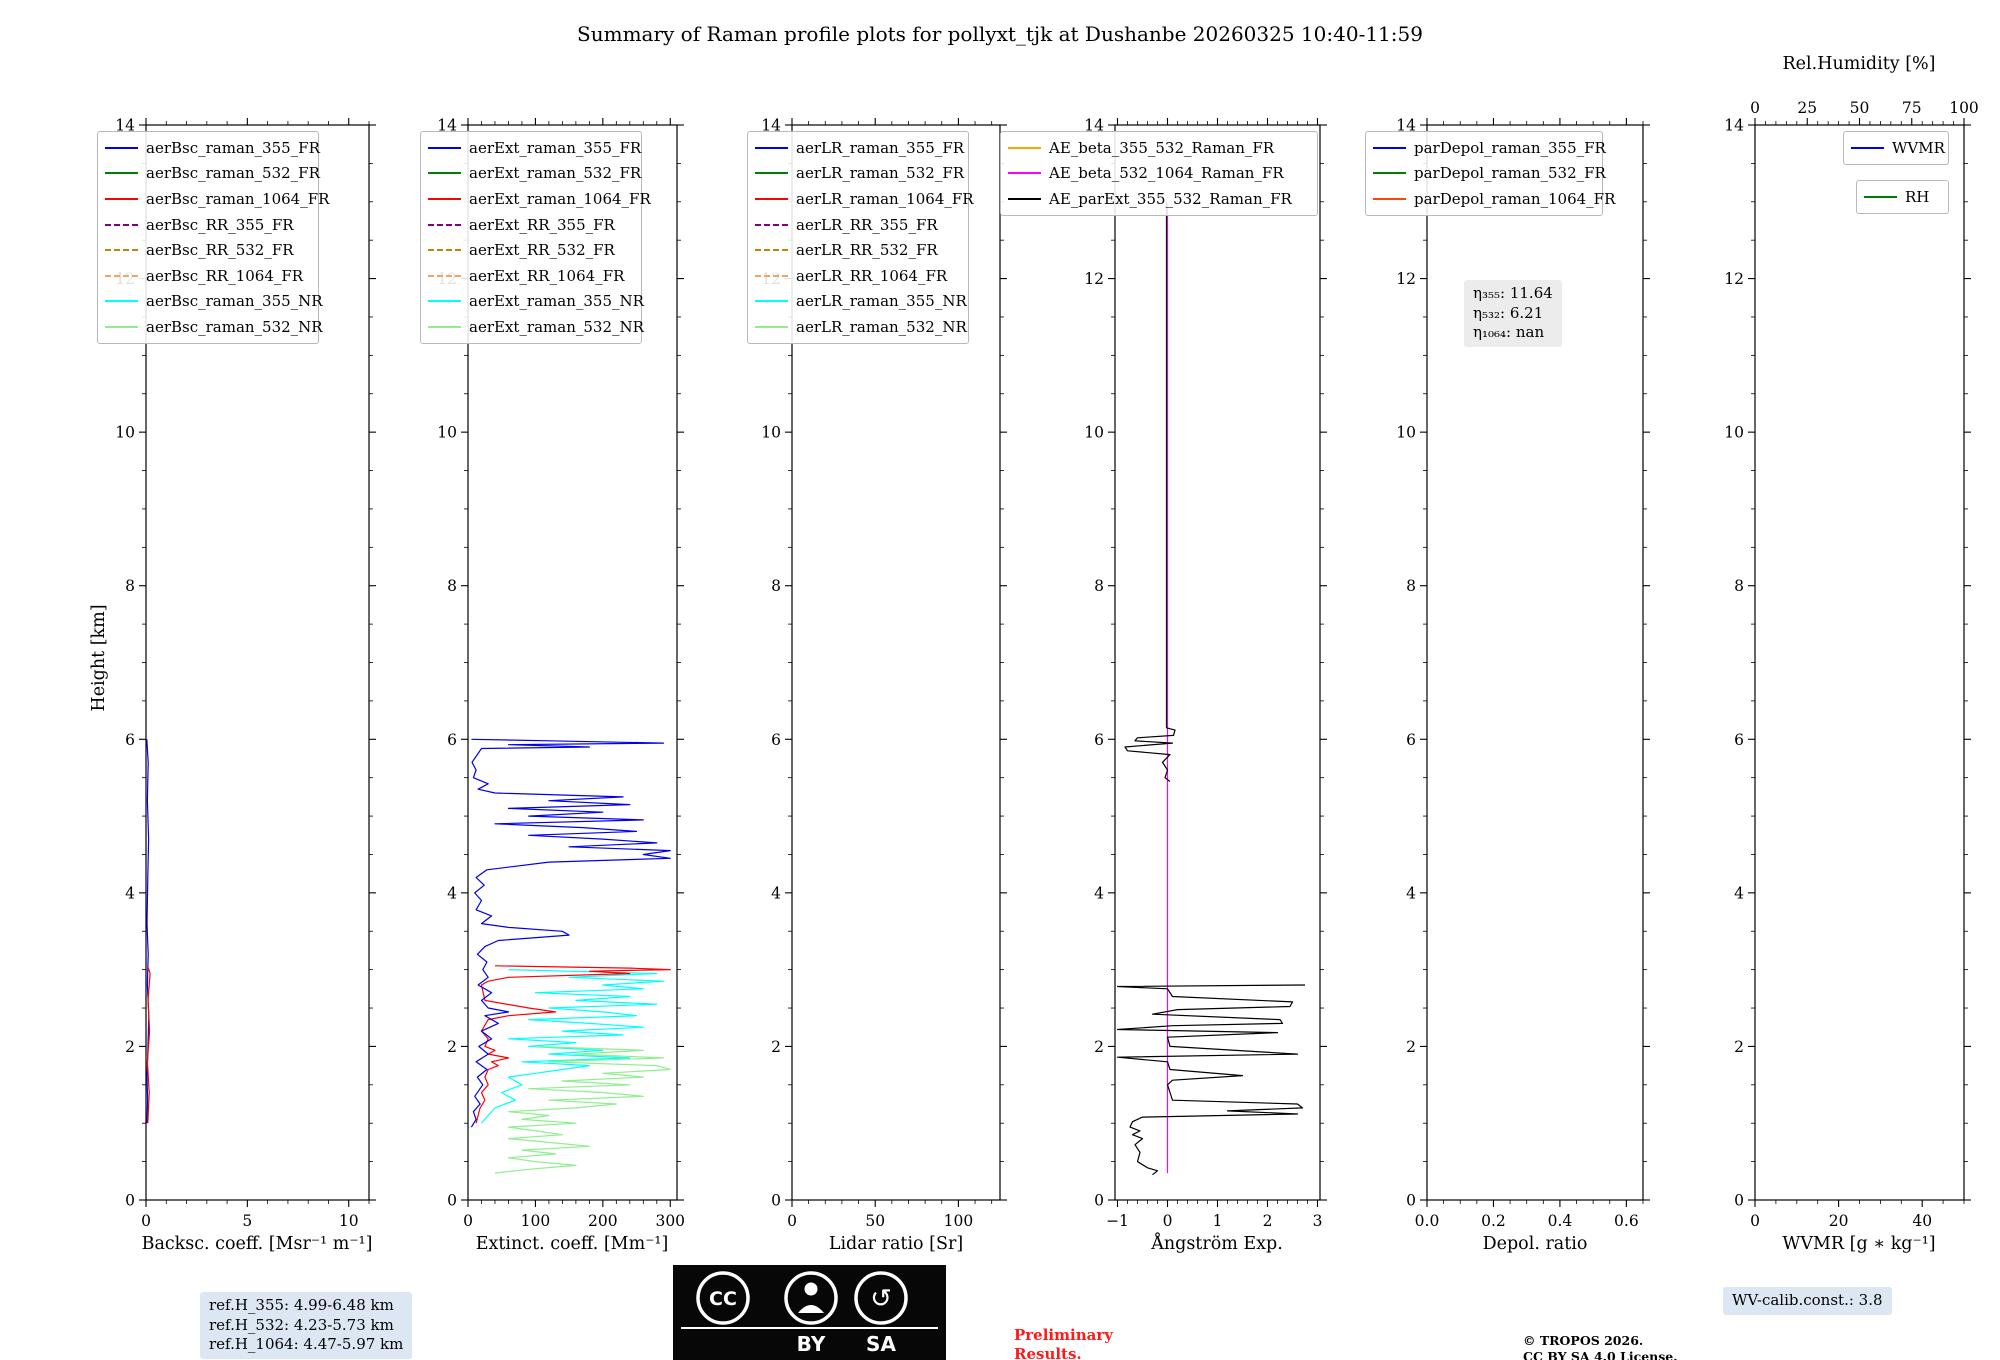 The image size is (2000, 1360). I want to click on x-tick-label: 0.4, so click(1560, 1221).